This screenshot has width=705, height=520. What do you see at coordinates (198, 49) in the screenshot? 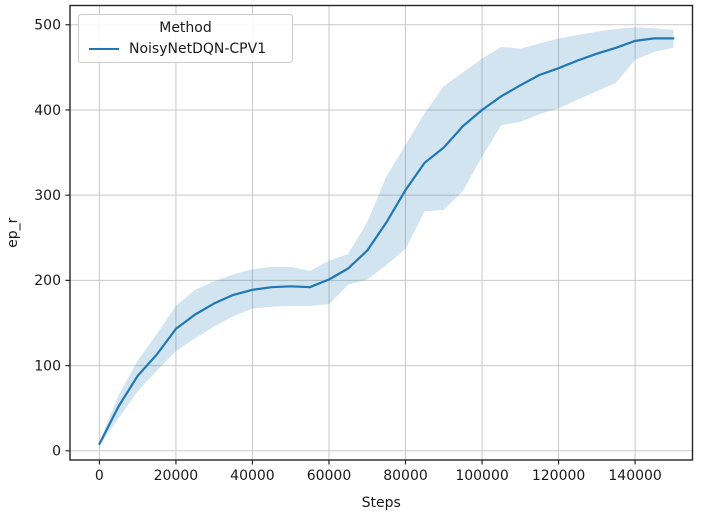
I see `legend-entry-label: NoisyNetDQN-CPV1` at bounding box center [198, 49].